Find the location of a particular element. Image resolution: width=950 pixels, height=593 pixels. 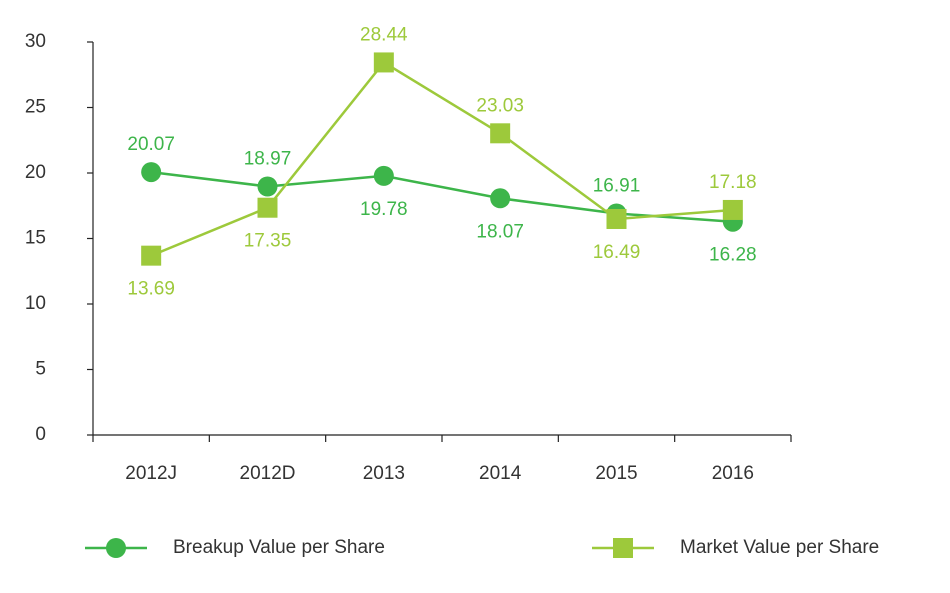

x-tick-label: 2014 is located at coordinates (500, 473).